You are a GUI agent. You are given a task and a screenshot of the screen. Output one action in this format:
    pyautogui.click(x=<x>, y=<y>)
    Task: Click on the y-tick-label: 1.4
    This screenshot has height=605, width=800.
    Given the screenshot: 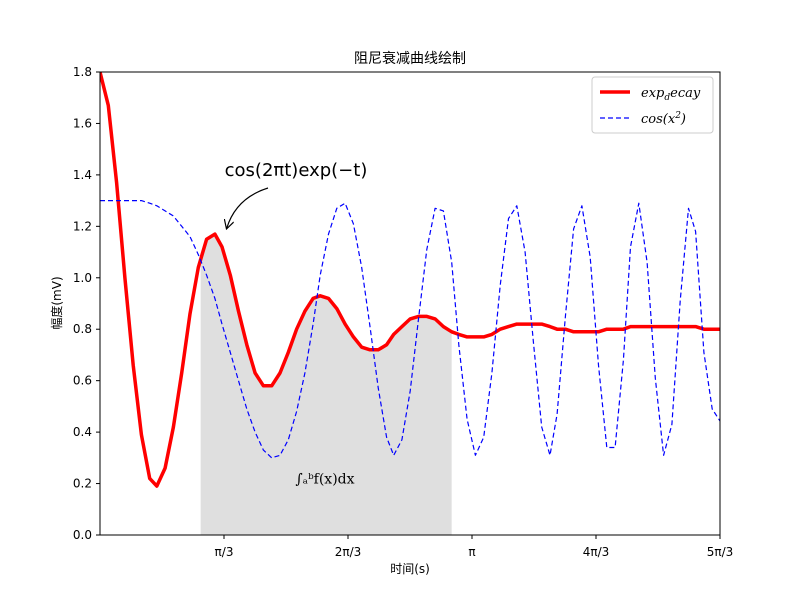 What is the action you would take?
    pyautogui.click(x=82, y=175)
    